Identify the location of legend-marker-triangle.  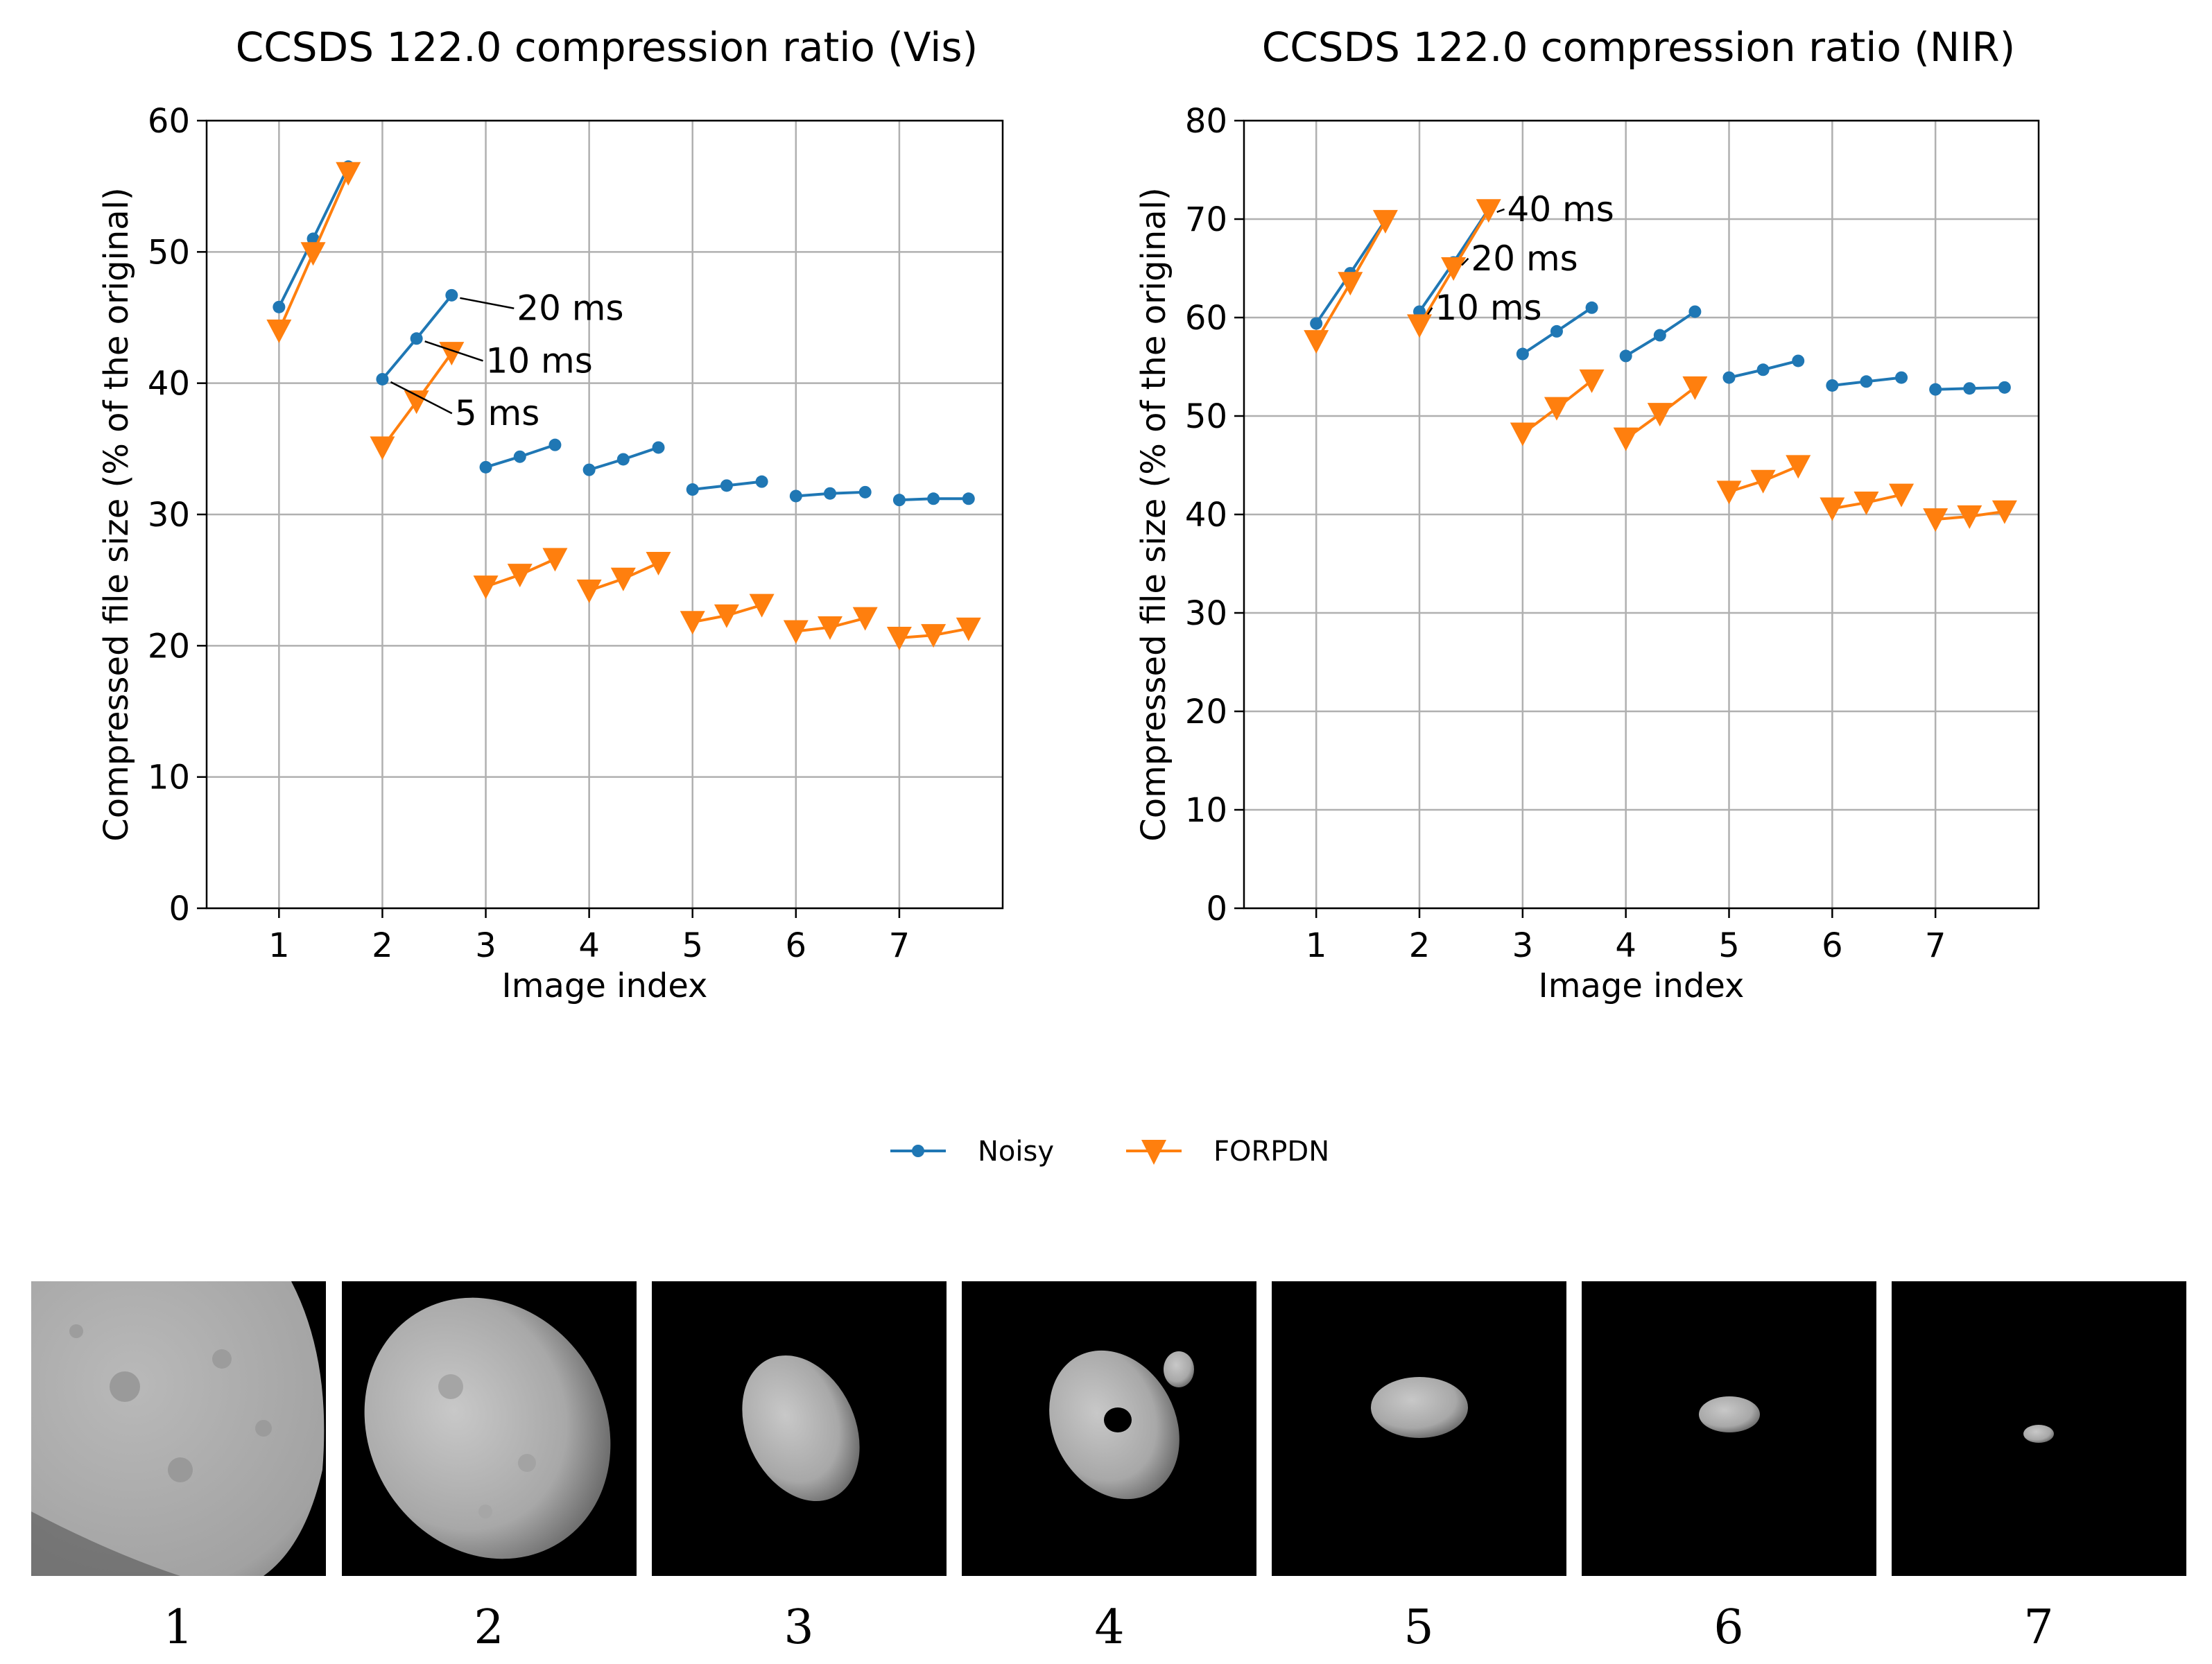
(1153, 1152).